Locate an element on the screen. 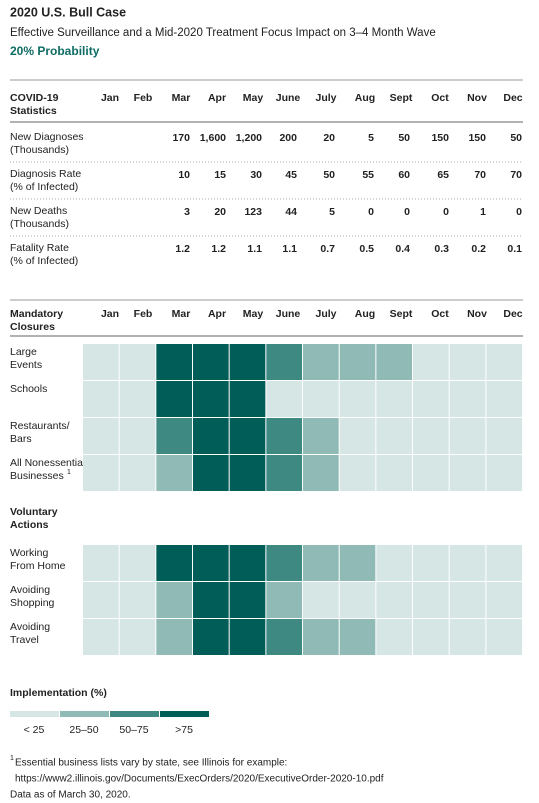 The height and width of the screenshot is (803, 539). cell: 1 is located at coordinates (483, 212).